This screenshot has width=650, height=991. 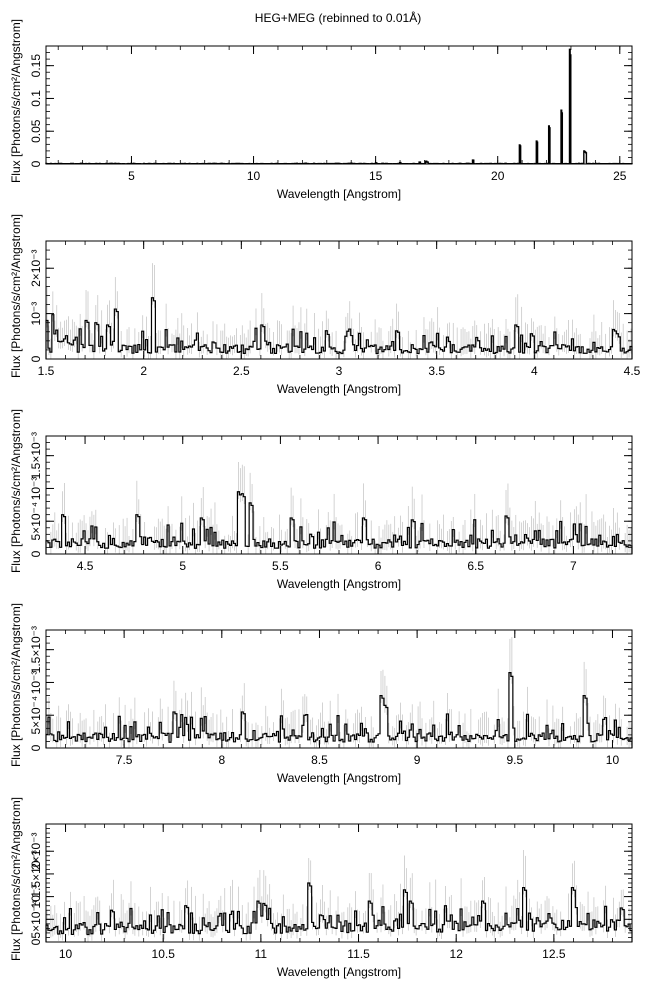 I want to click on x-tick-label: 6.5, so click(x=475, y=566).